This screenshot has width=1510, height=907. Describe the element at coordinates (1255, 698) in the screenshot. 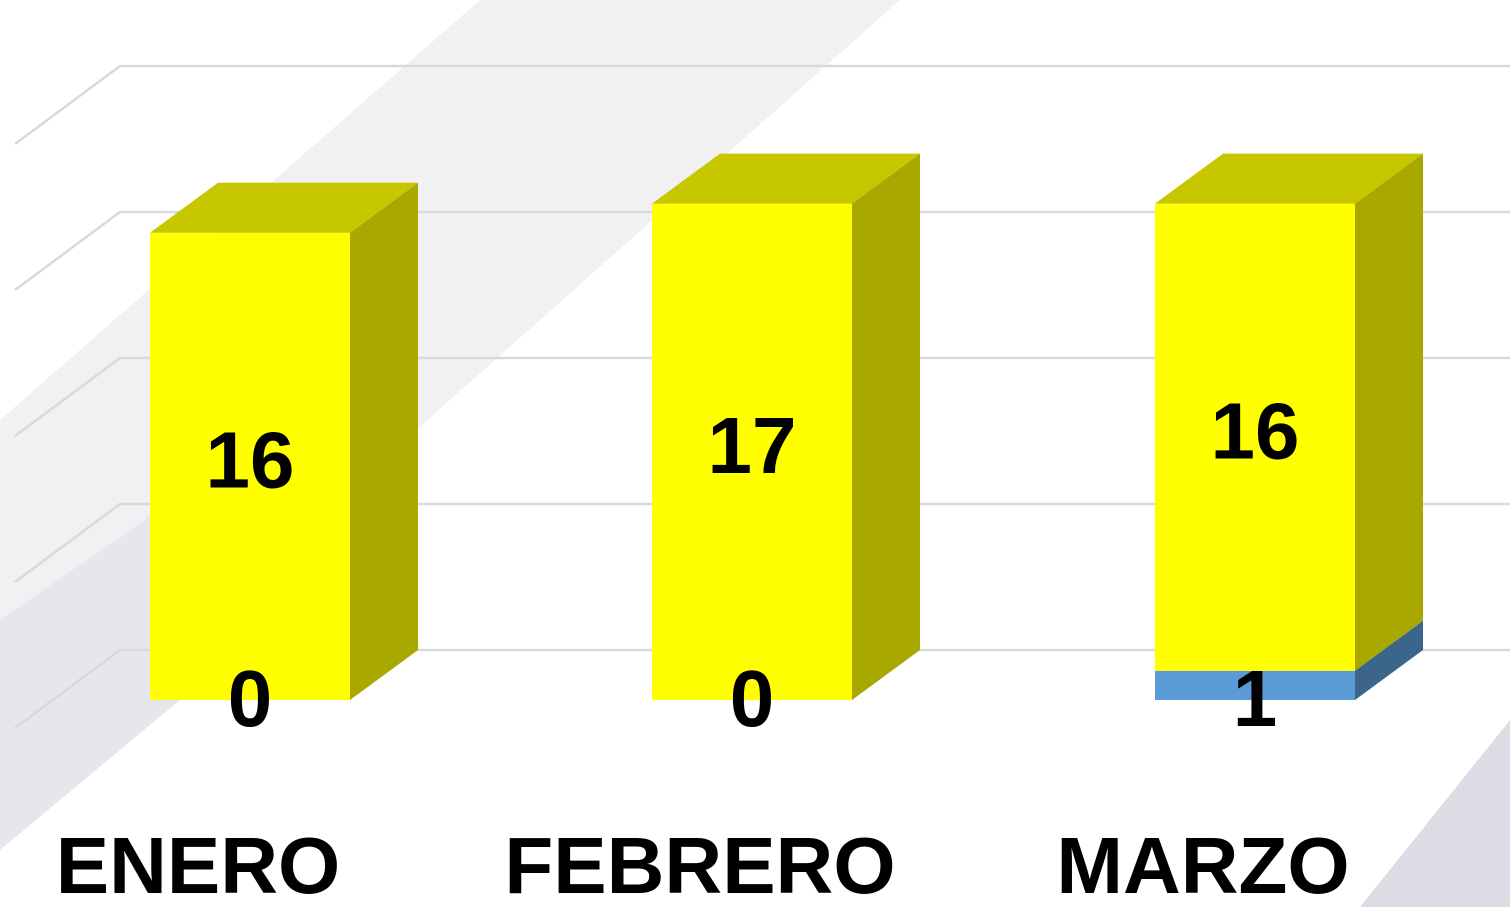

I see `data-label: 1` at that location.